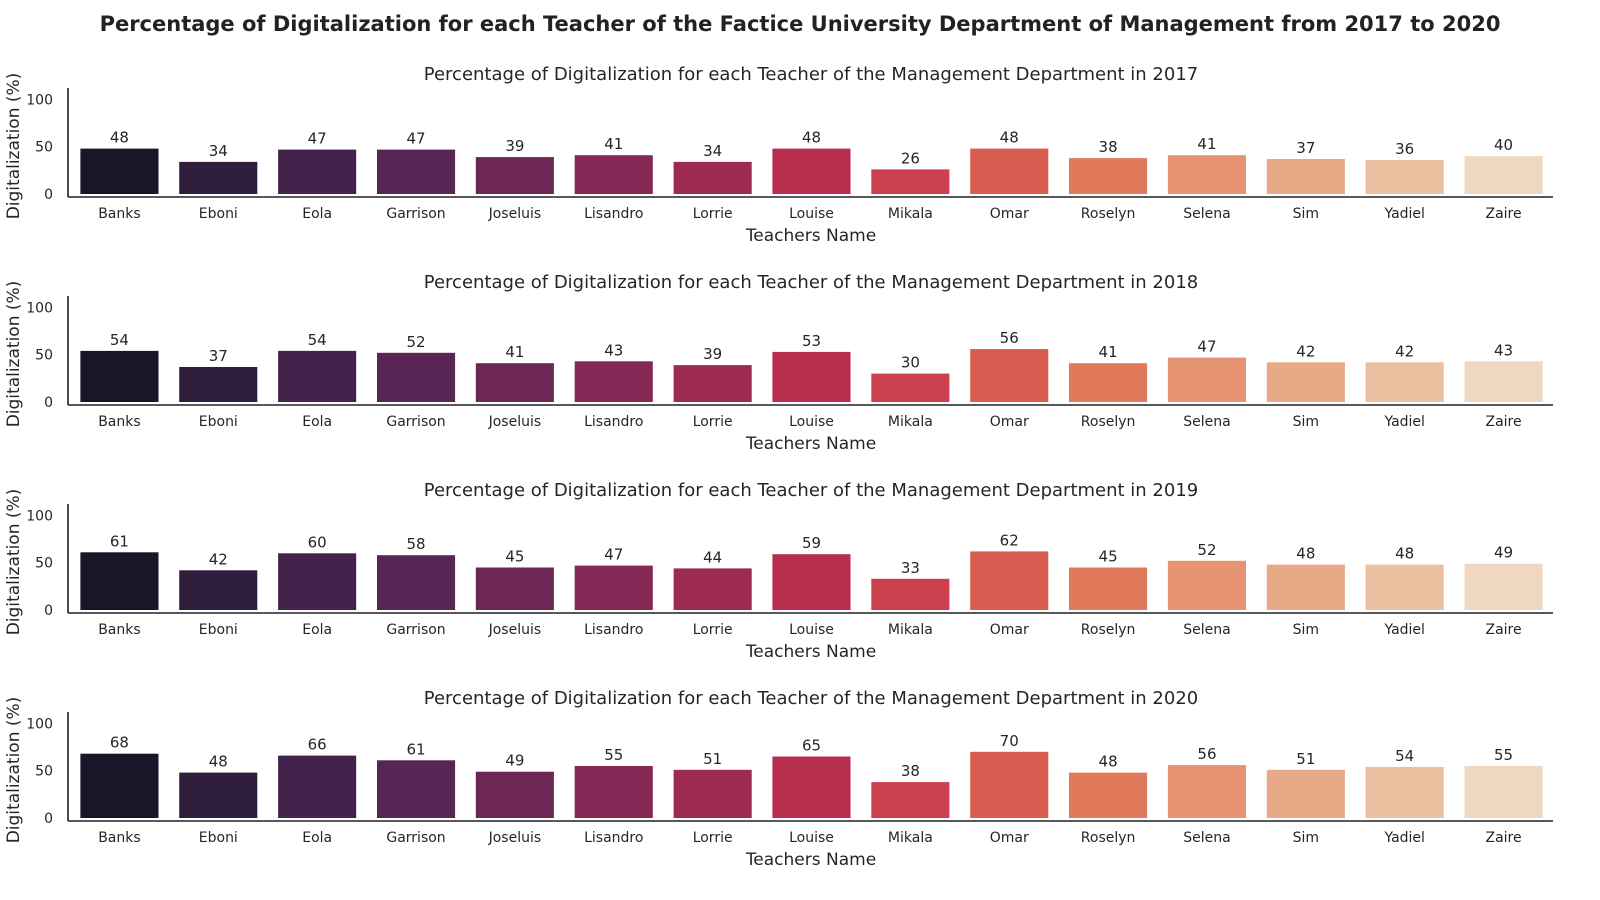 The width and height of the screenshot is (1600, 900). Describe the element at coordinates (1503, 586) in the screenshot. I see `bar-zaire` at that location.